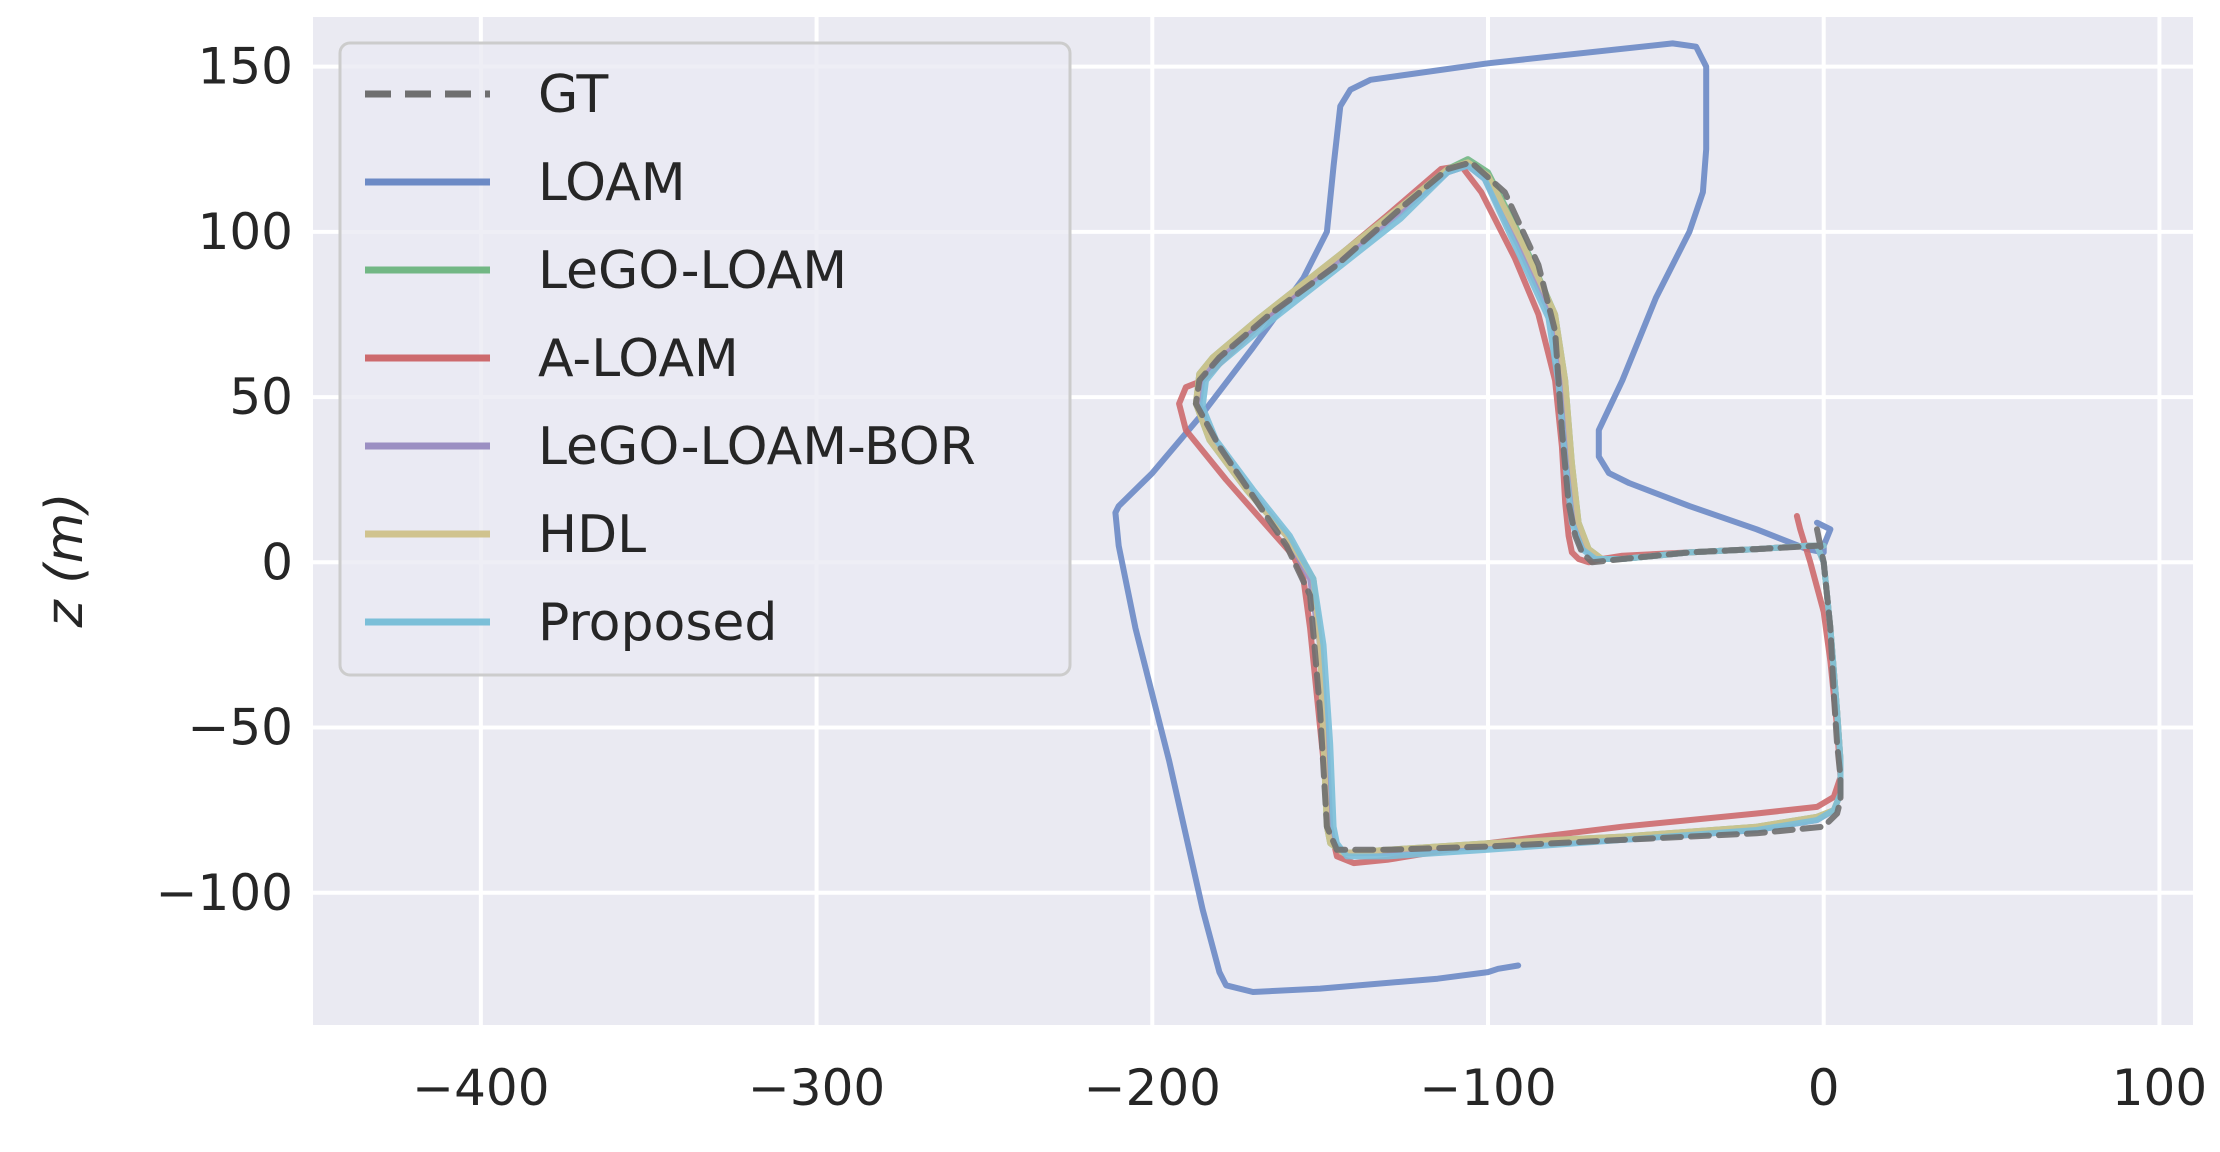 The height and width of the screenshot is (1152, 2220). Describe the element at coordinates (1824, 1088) in the screenshot. I see `x-tick-label: 0` at that location.